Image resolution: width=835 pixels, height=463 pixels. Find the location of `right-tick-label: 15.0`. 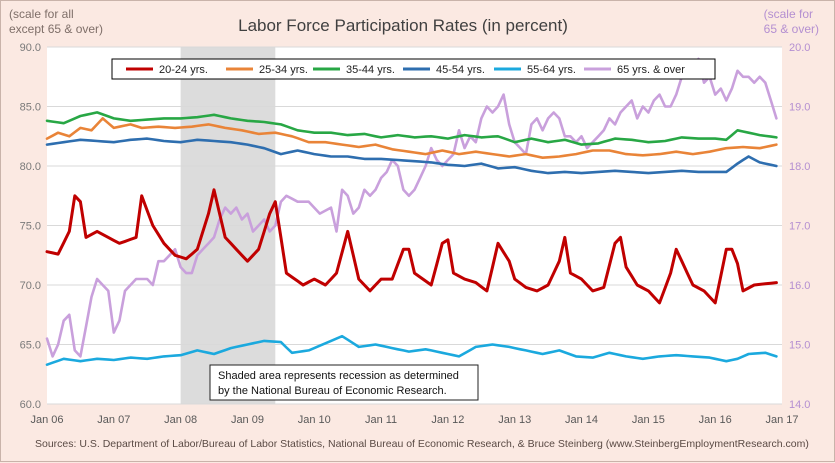

right-tick-label: 15.0 is located at coordinates (799, 346).